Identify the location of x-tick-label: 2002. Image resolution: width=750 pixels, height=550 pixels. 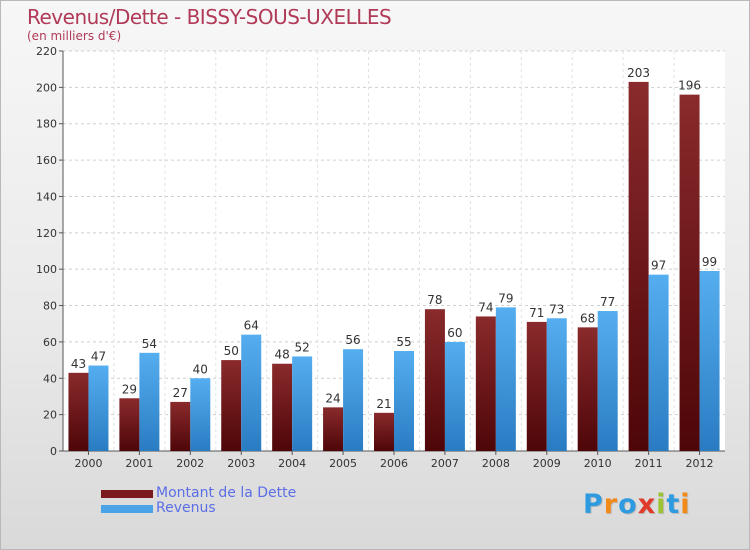
(190, 463).